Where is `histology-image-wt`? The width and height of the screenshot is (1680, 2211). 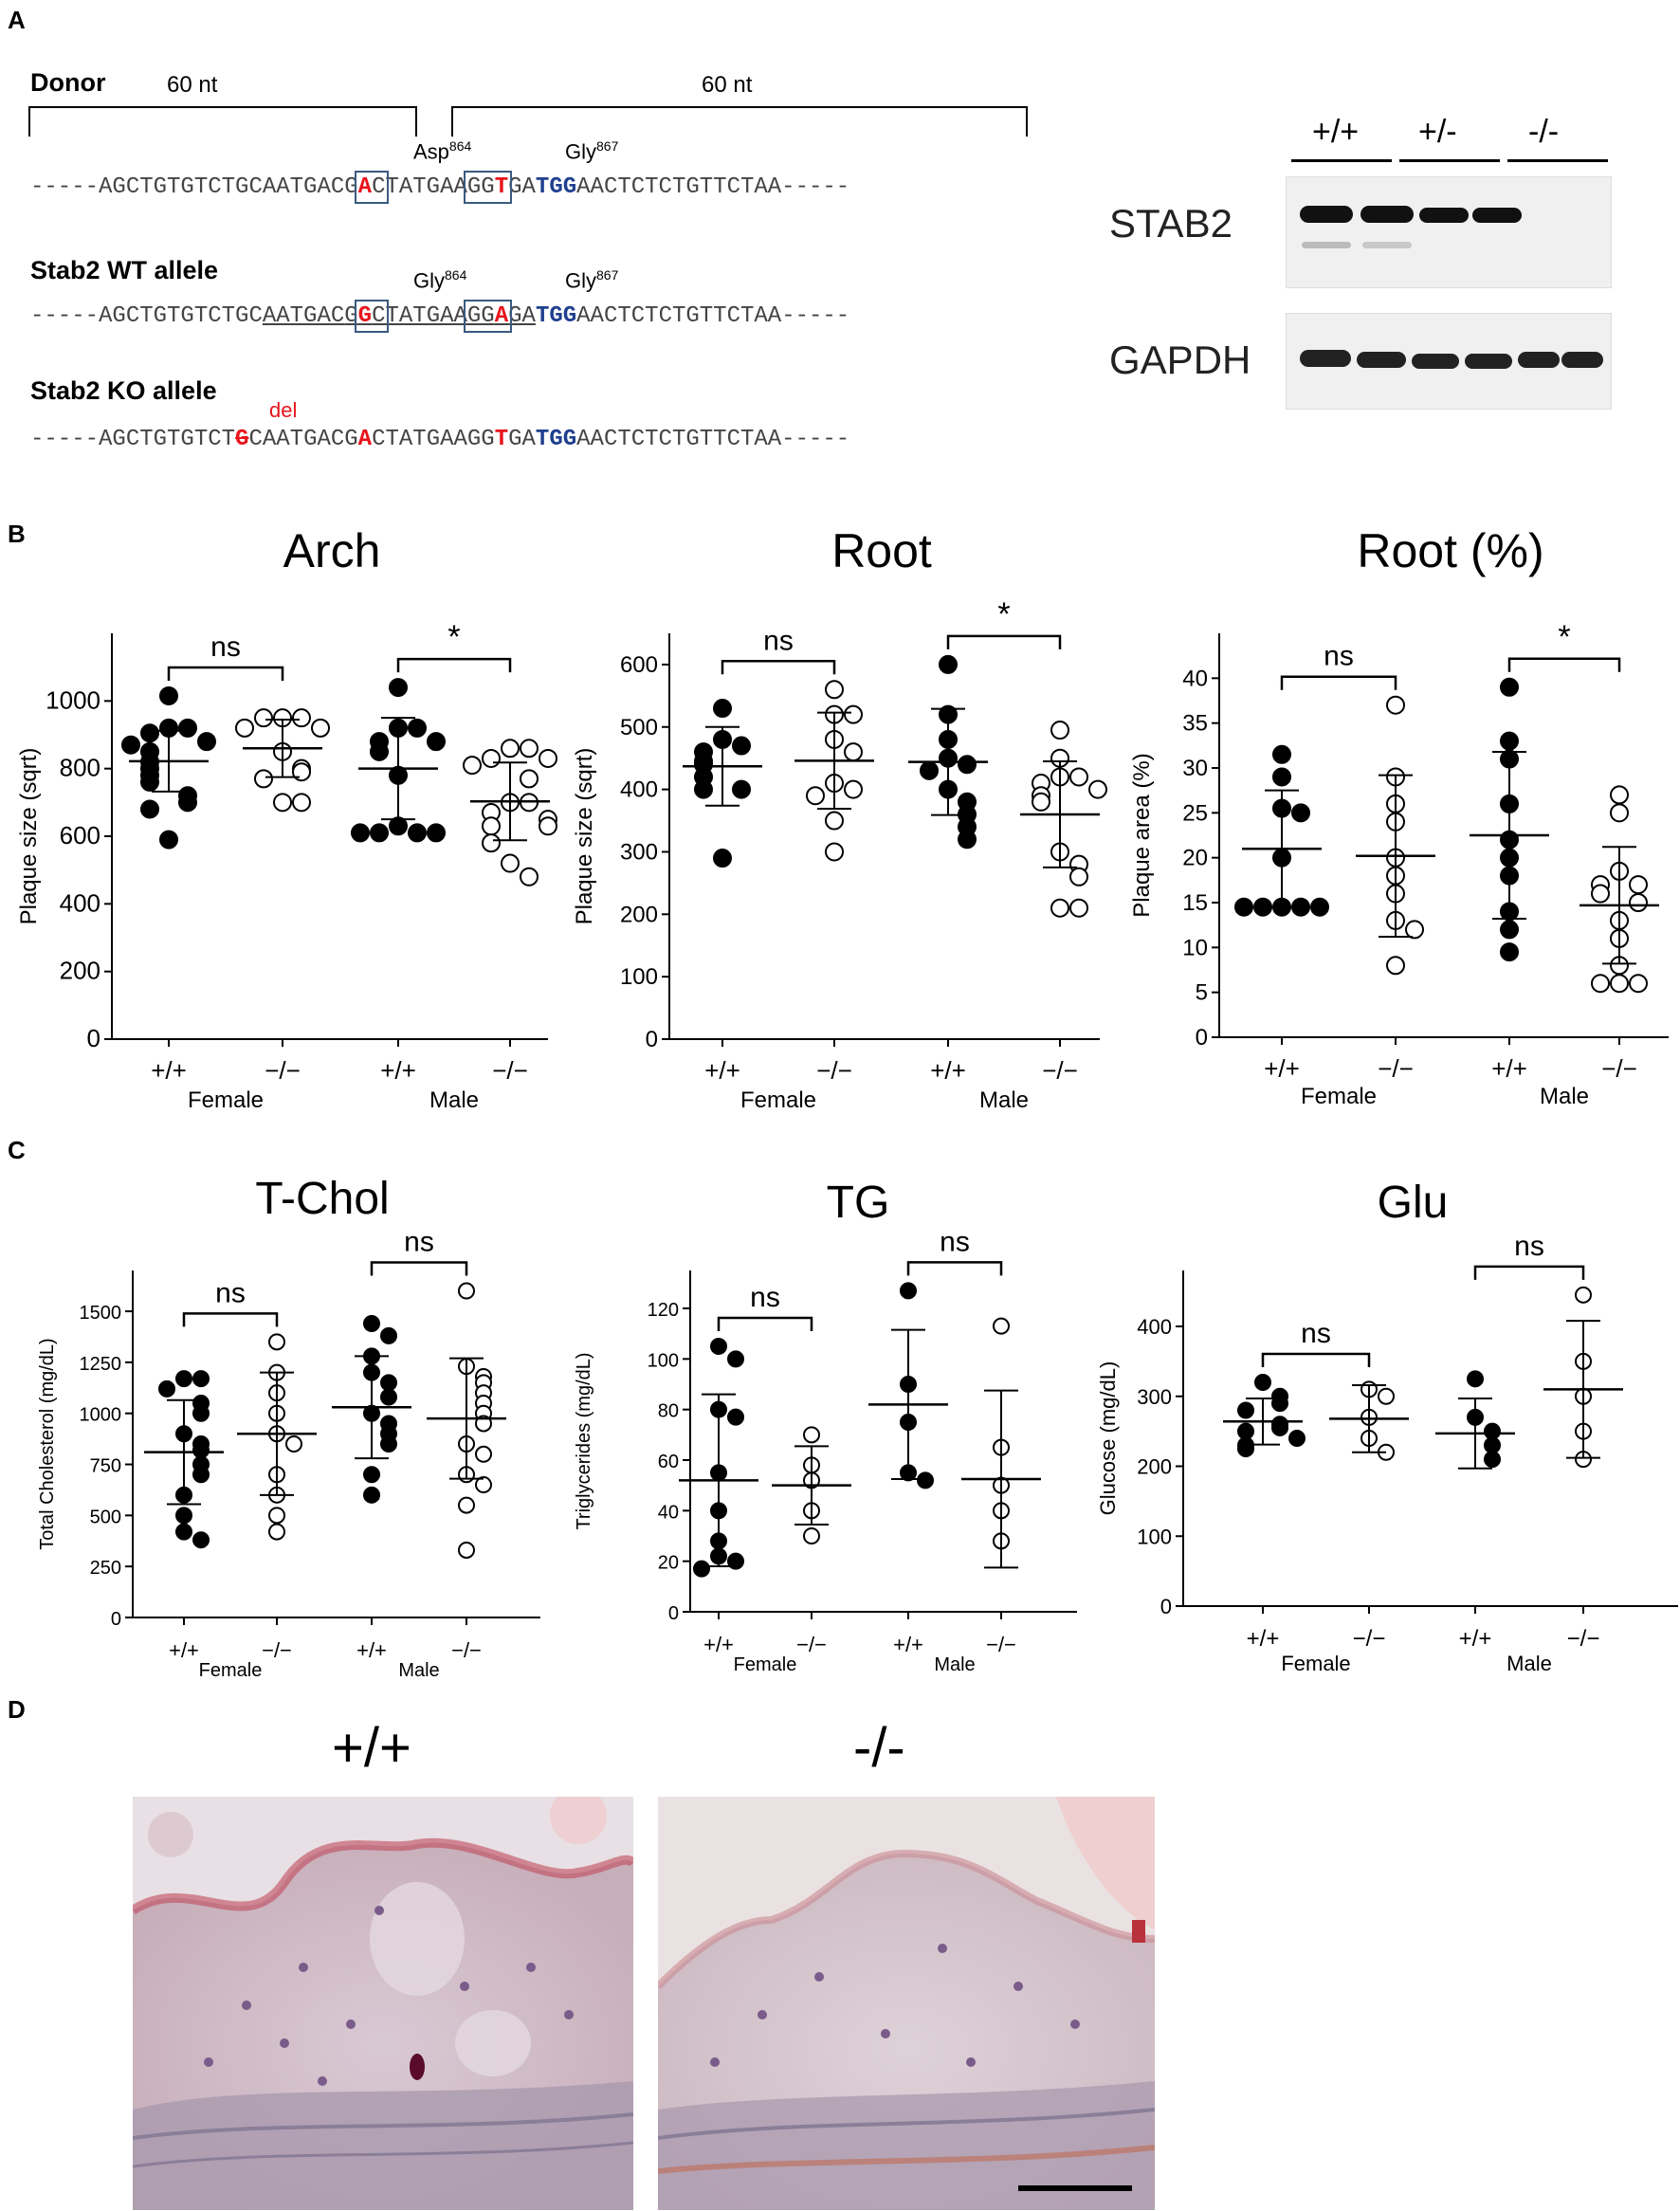 histology-image-wt is located at coordinates (383, 2003).